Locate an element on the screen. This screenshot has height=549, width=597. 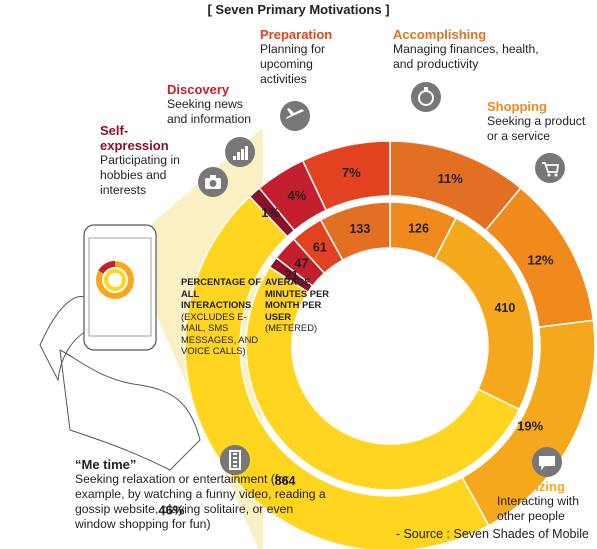
outer-value-label: 7% is located at coordinates (351, 172).